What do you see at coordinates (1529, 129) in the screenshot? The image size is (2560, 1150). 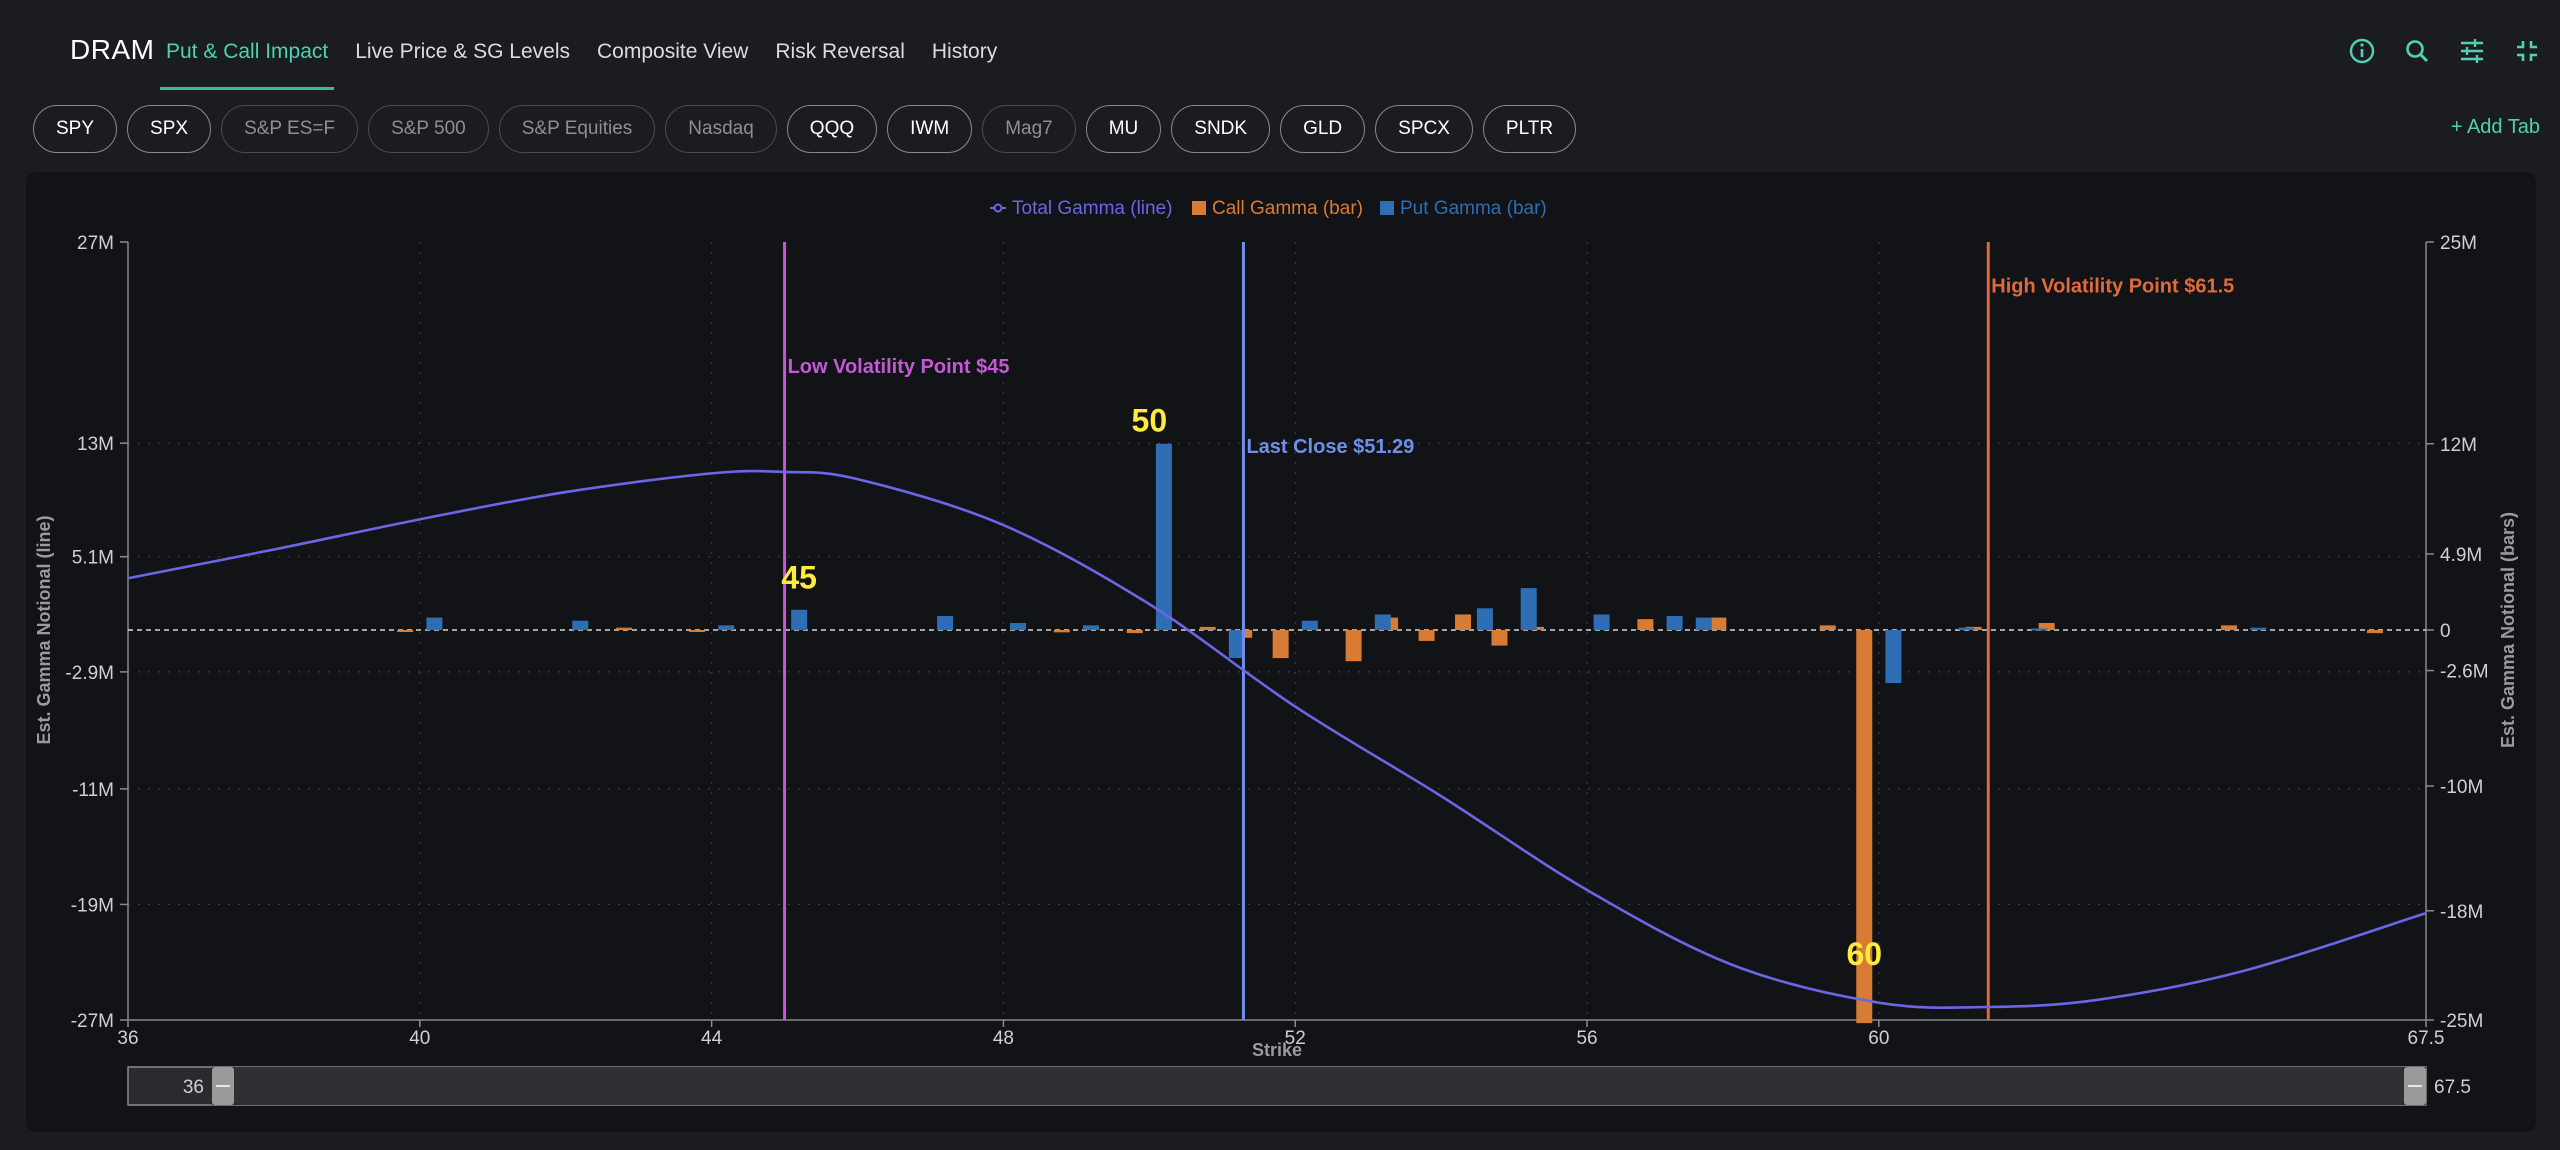 I see `pill-pltr: PLTR` at bounding box center [1529, 129].